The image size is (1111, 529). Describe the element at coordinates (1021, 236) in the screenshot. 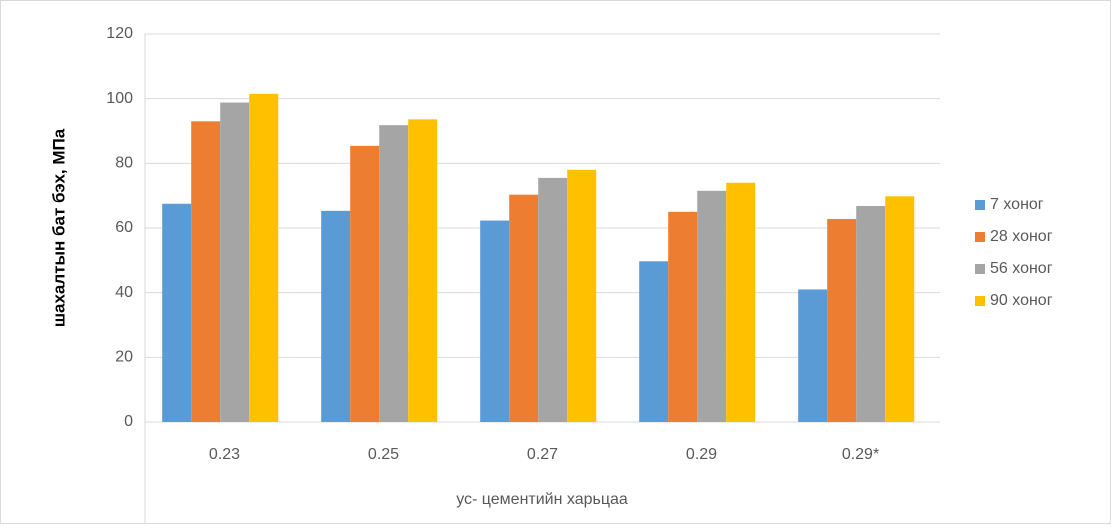

I see `legend-label: 28 хоног` at that location.